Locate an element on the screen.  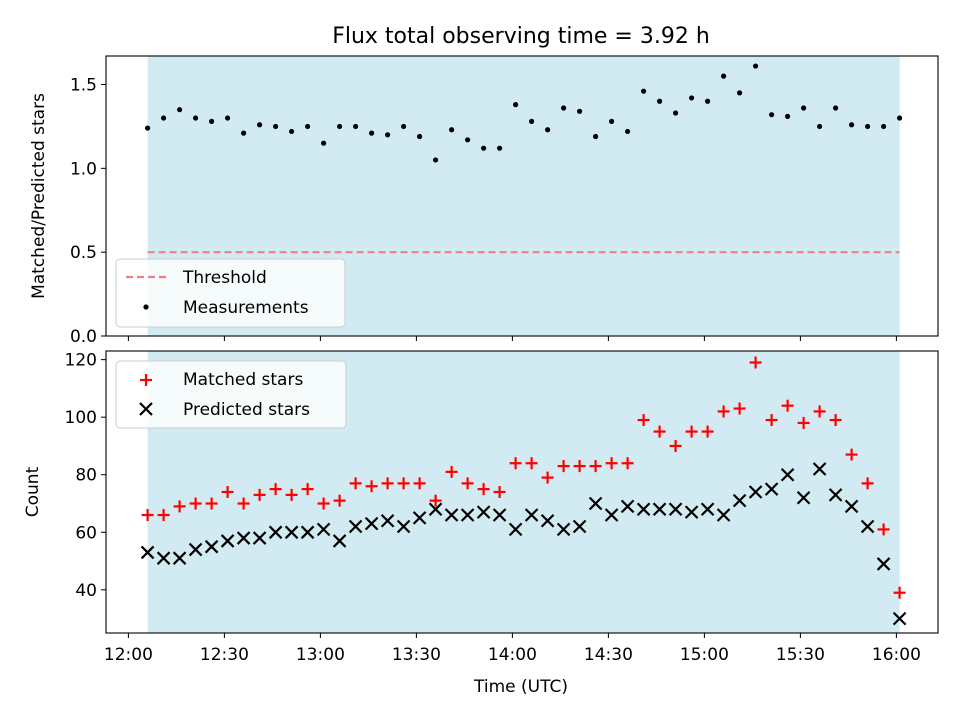
ratio-legend-box is located at coordinates (230, 293).